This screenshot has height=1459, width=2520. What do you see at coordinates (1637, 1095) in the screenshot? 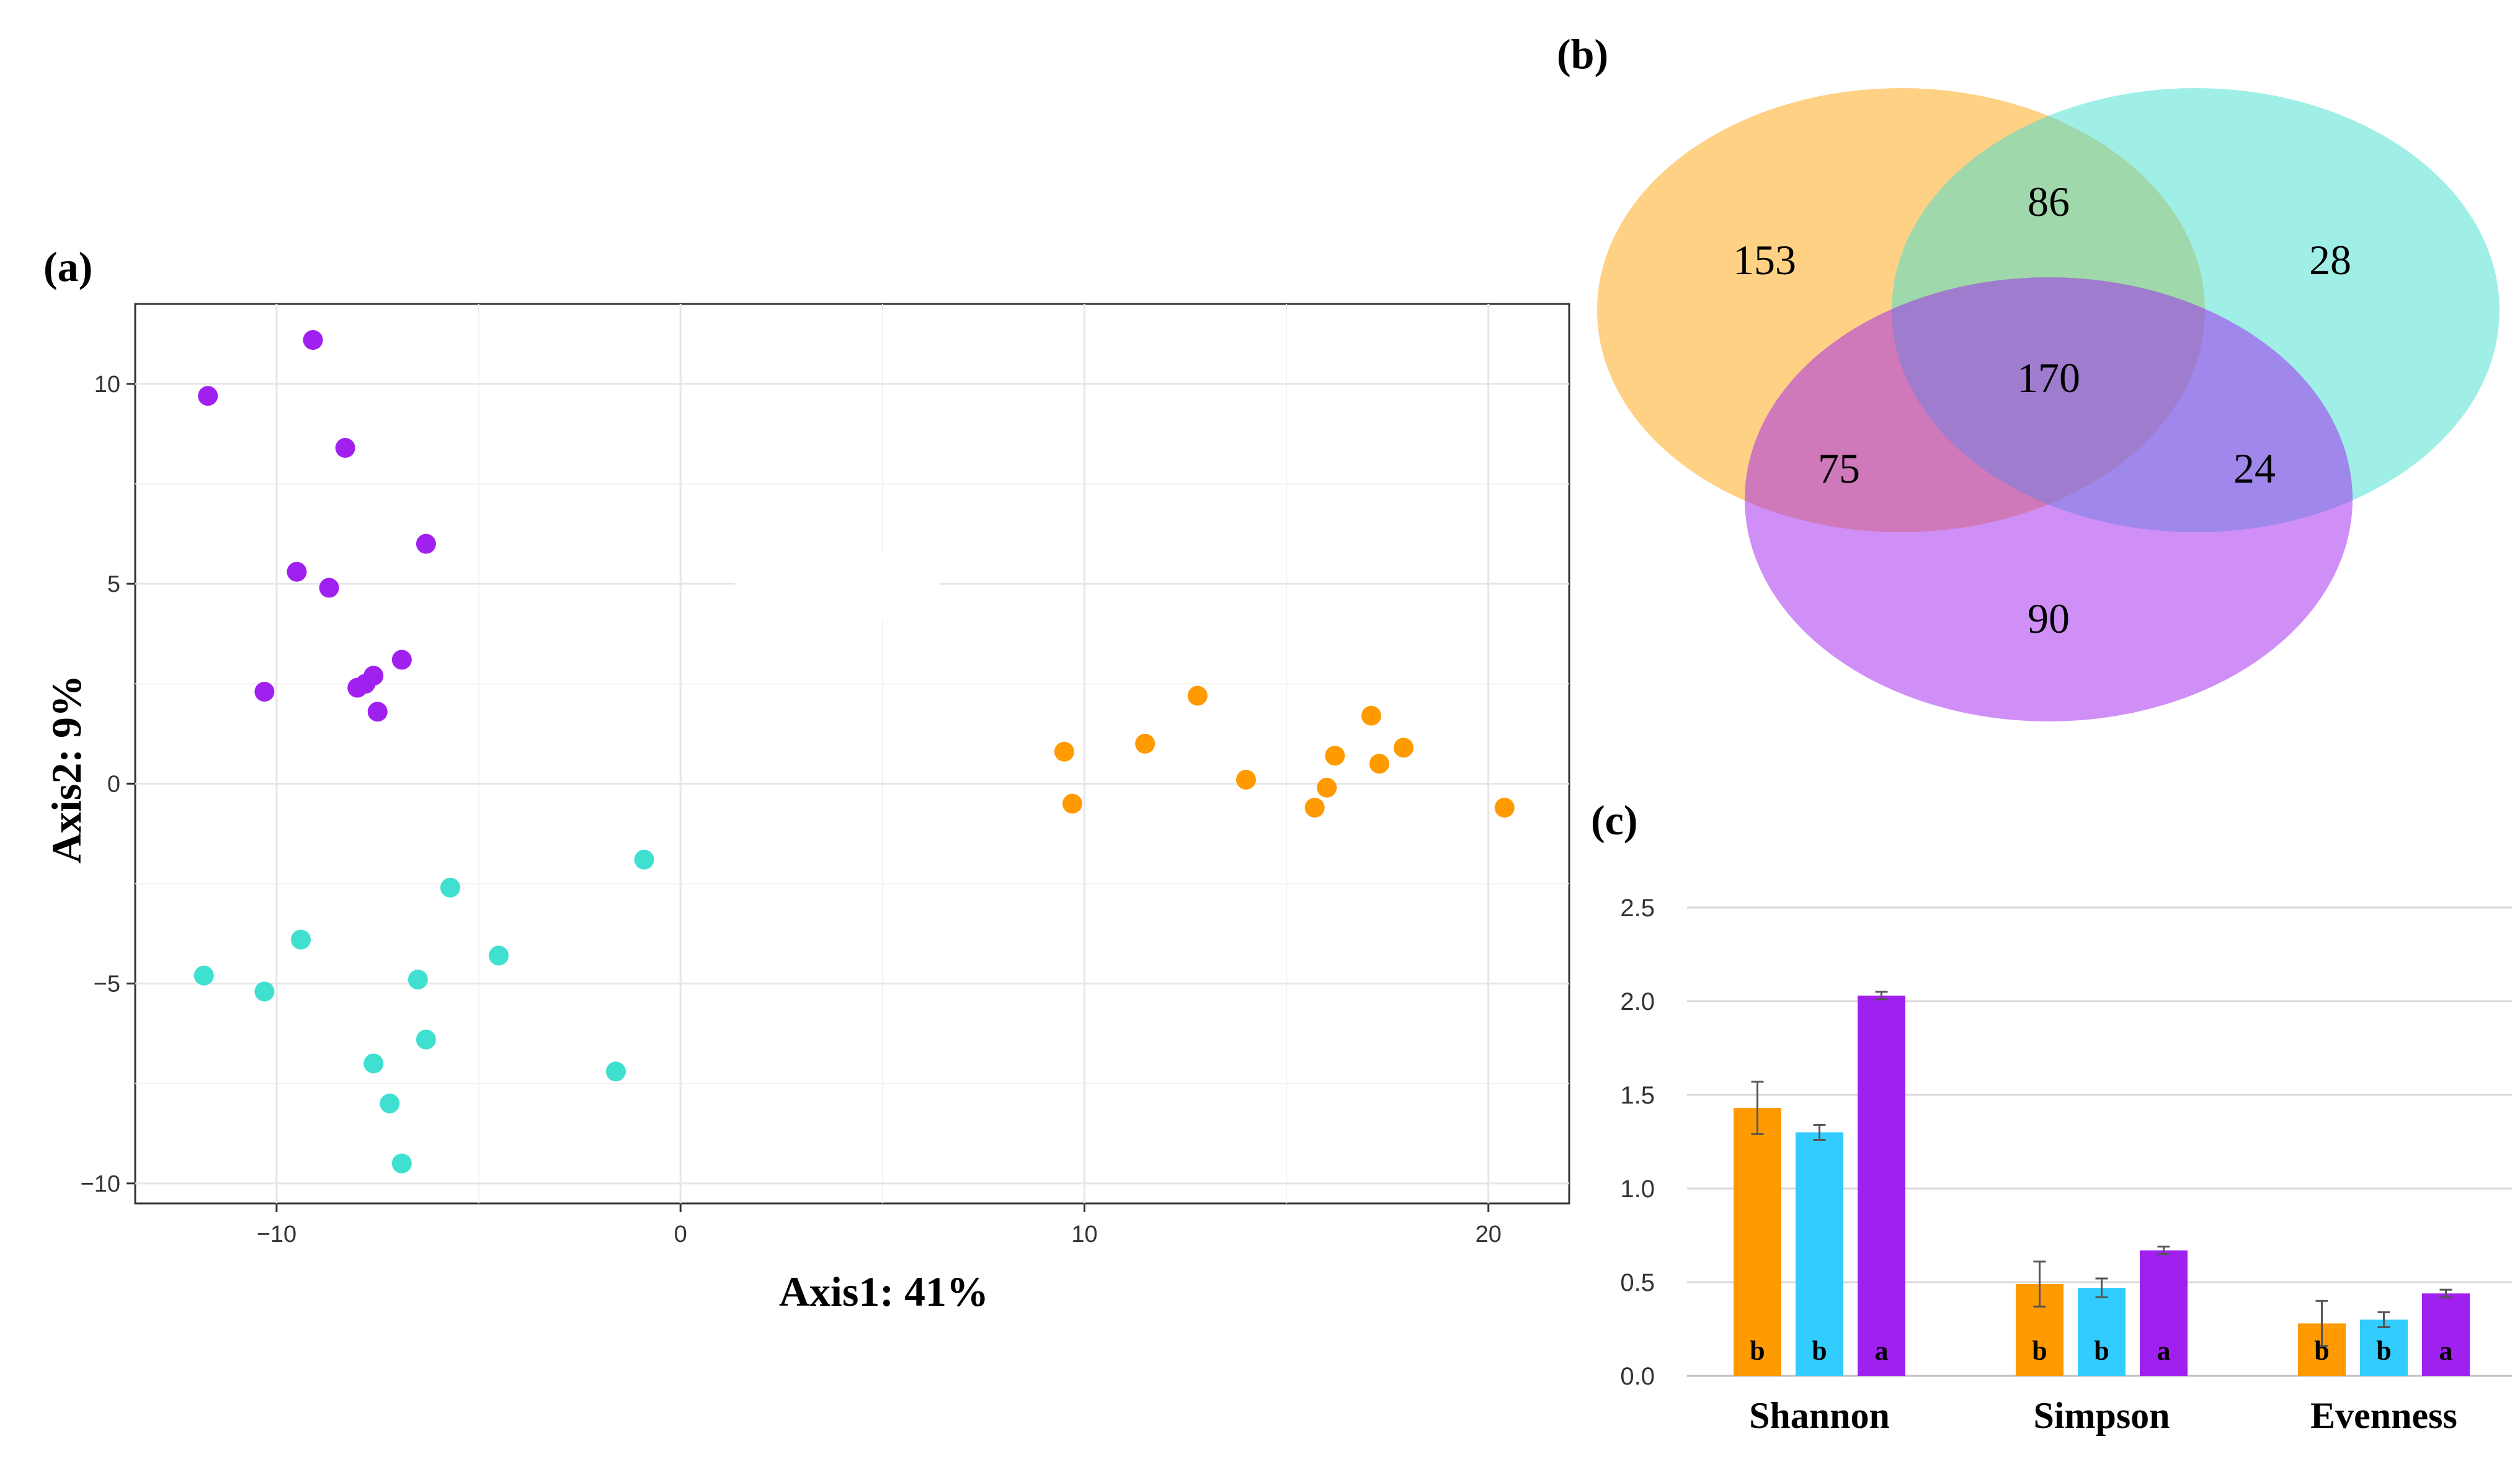
I see `bar-y-tick-label: 1.5` at bounding box center [1637, 1095].